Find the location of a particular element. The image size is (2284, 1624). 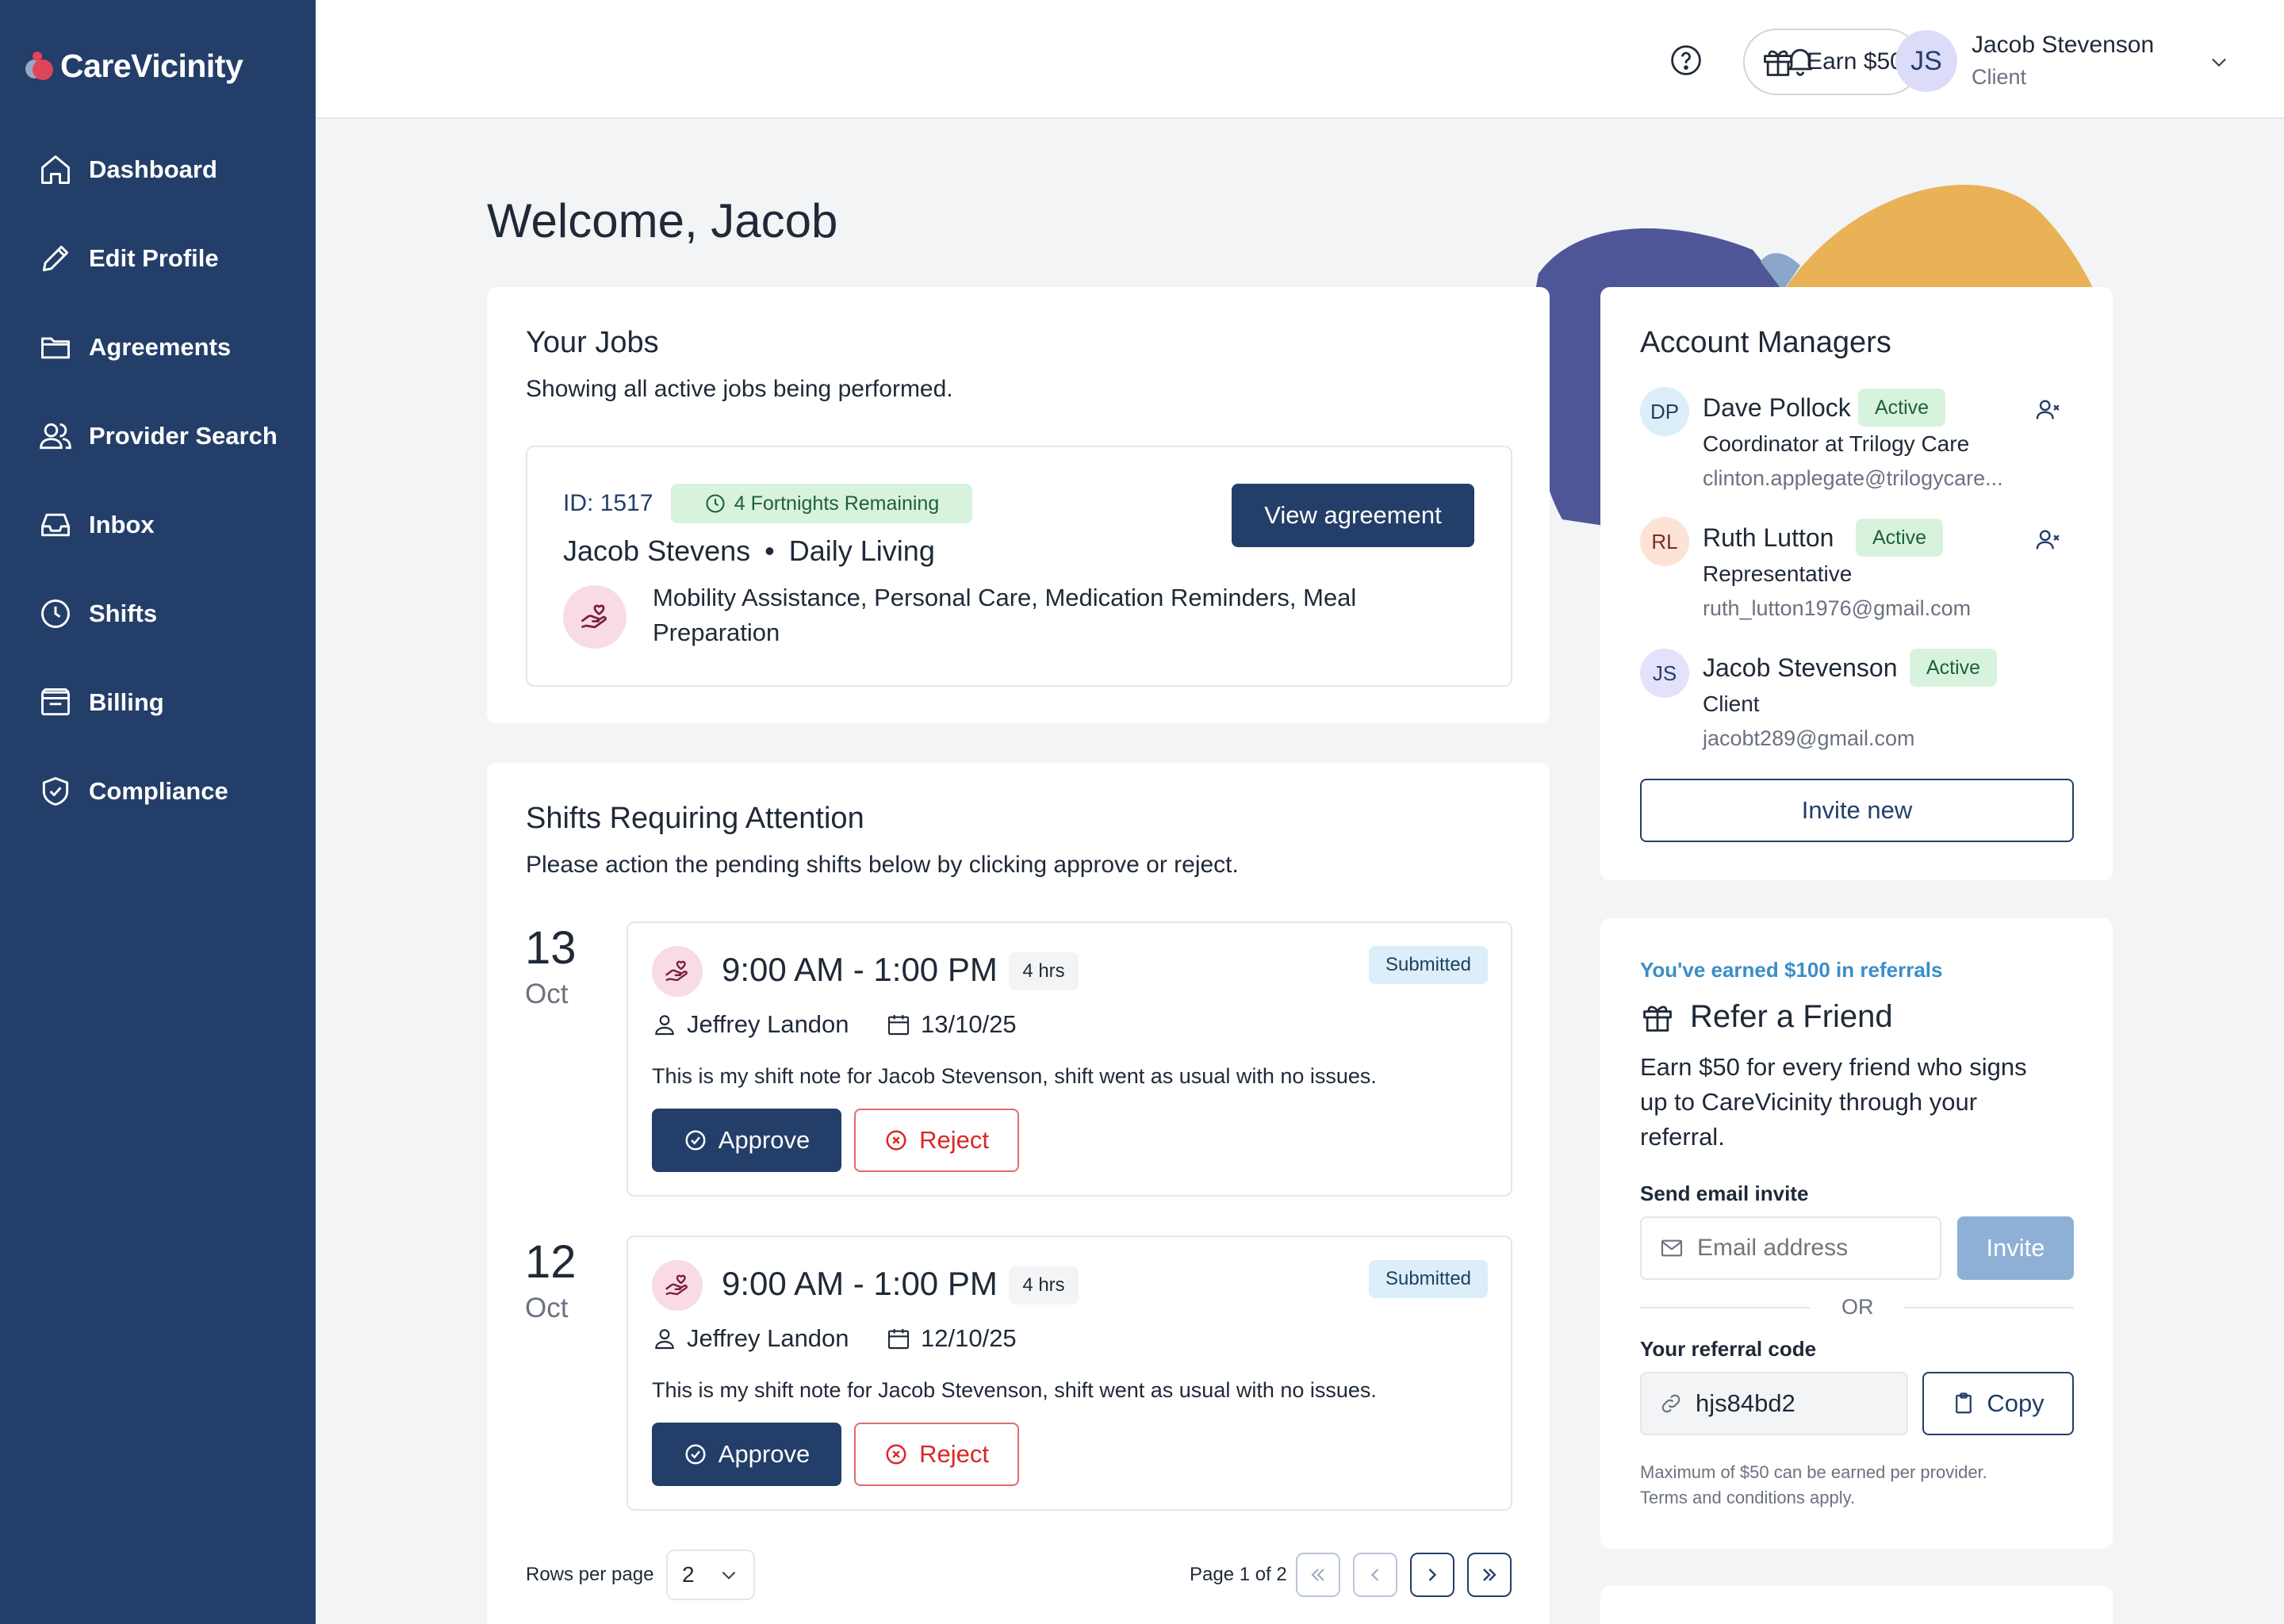

referral-code: hjs84bd2 is located at coordinates (1745, 1403).